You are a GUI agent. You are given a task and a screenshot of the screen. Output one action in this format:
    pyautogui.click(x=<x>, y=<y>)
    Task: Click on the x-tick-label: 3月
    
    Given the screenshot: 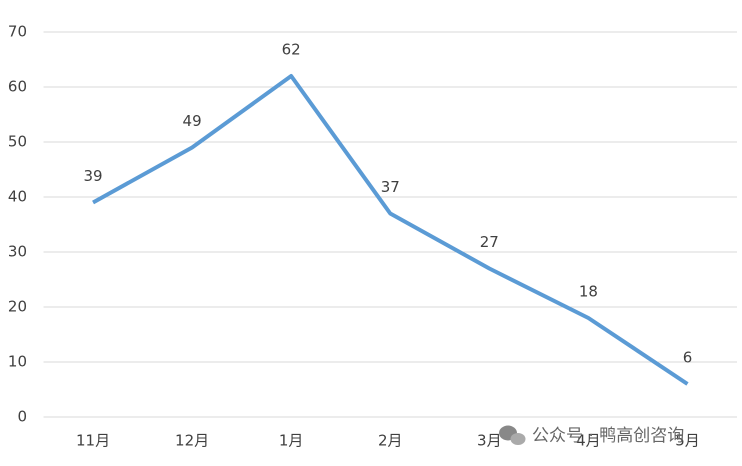 What is the action you would take?
    pyautogui.click(x=489, y=441)
    